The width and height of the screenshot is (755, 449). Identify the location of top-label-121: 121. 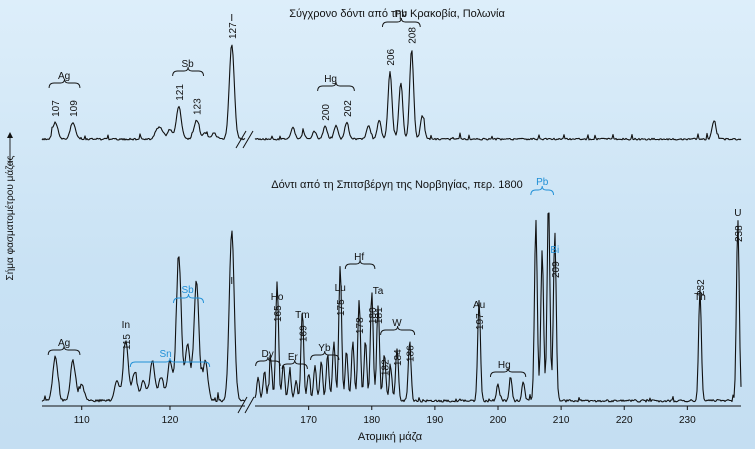
(180, 92).